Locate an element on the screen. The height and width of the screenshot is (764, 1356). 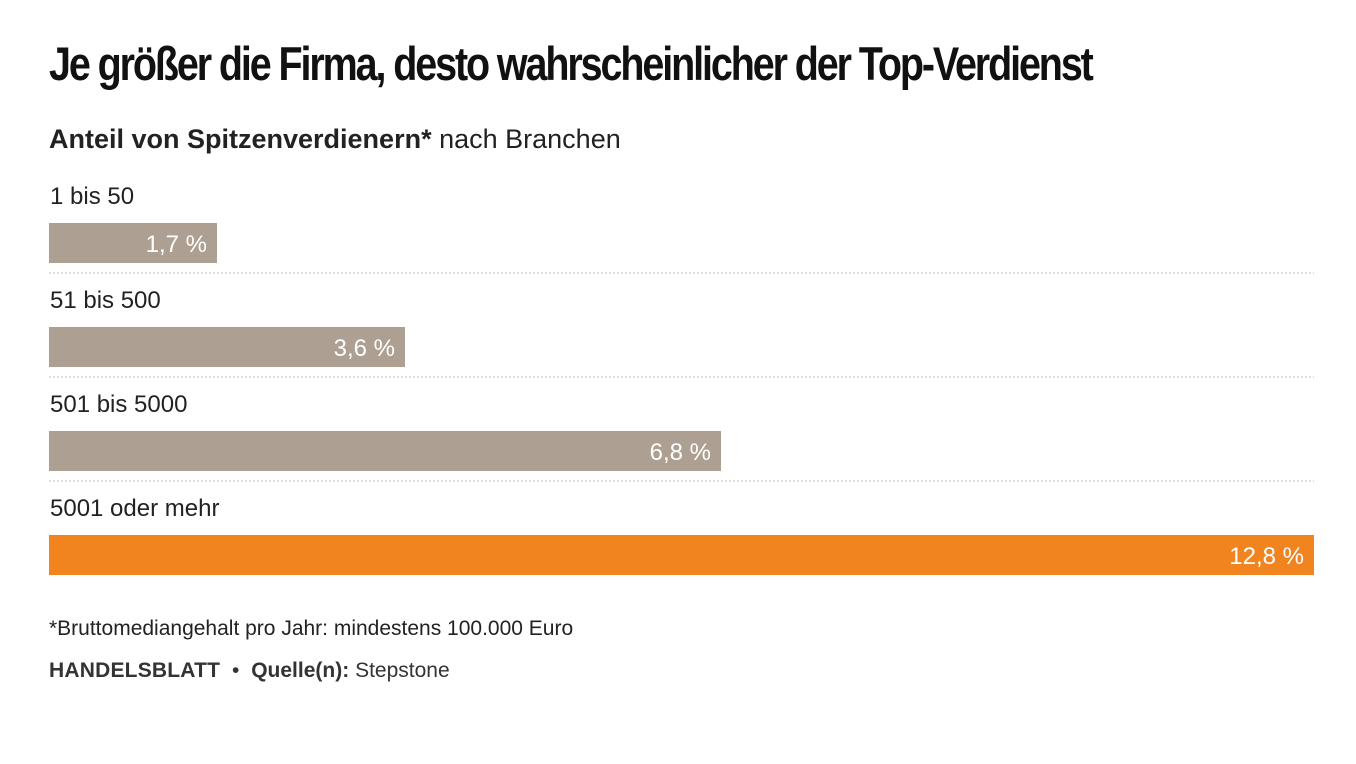
bar-value-label: 12,8 % is located at coordinates (1266, 556).